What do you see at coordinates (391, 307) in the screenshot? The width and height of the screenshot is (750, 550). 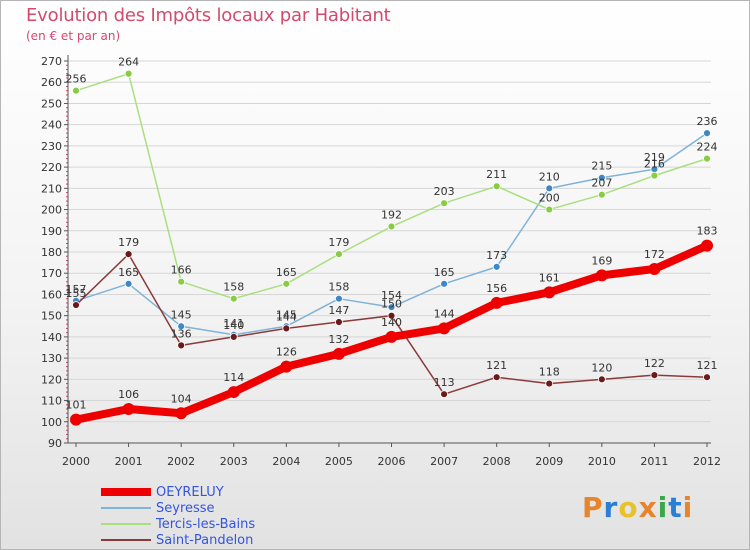 I see `data-point-seyresse-2006` at bounding box center [391, 307].